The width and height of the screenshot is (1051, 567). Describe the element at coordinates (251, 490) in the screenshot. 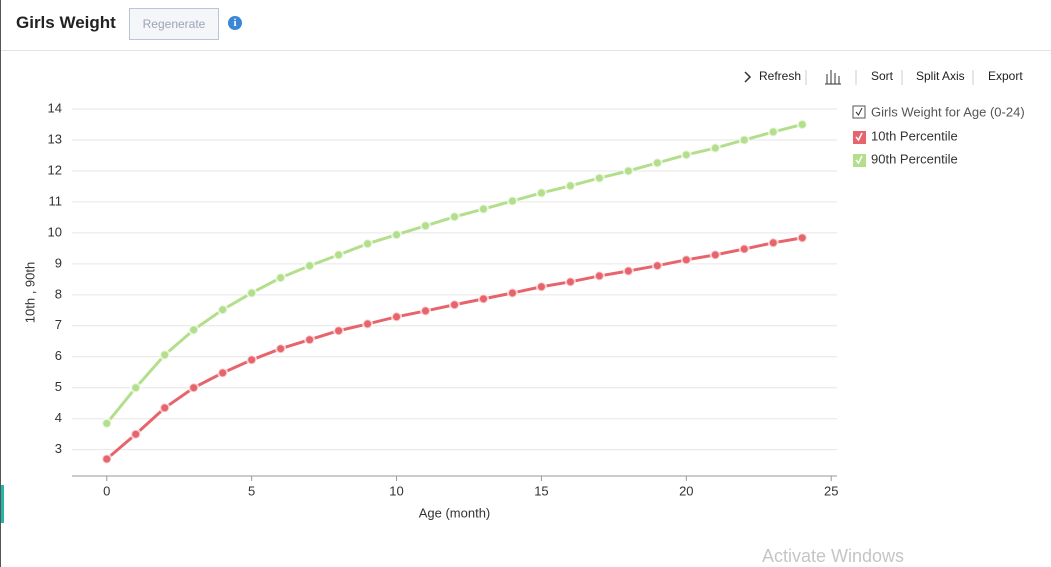

I see `x-tick-label: 5` at that location.